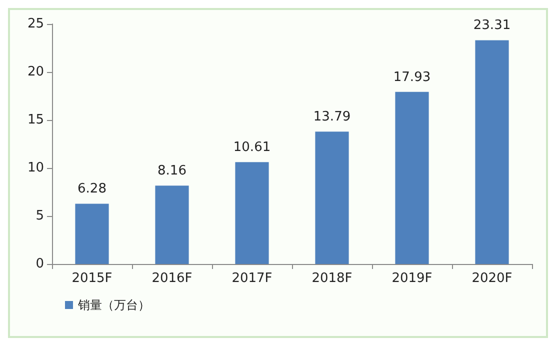 This screenshot has height=348, width=558. What do you see at coordinates (35, 120) in the screenshot?
I see `y-tick-label: 15` at bounding box center [35, 120].